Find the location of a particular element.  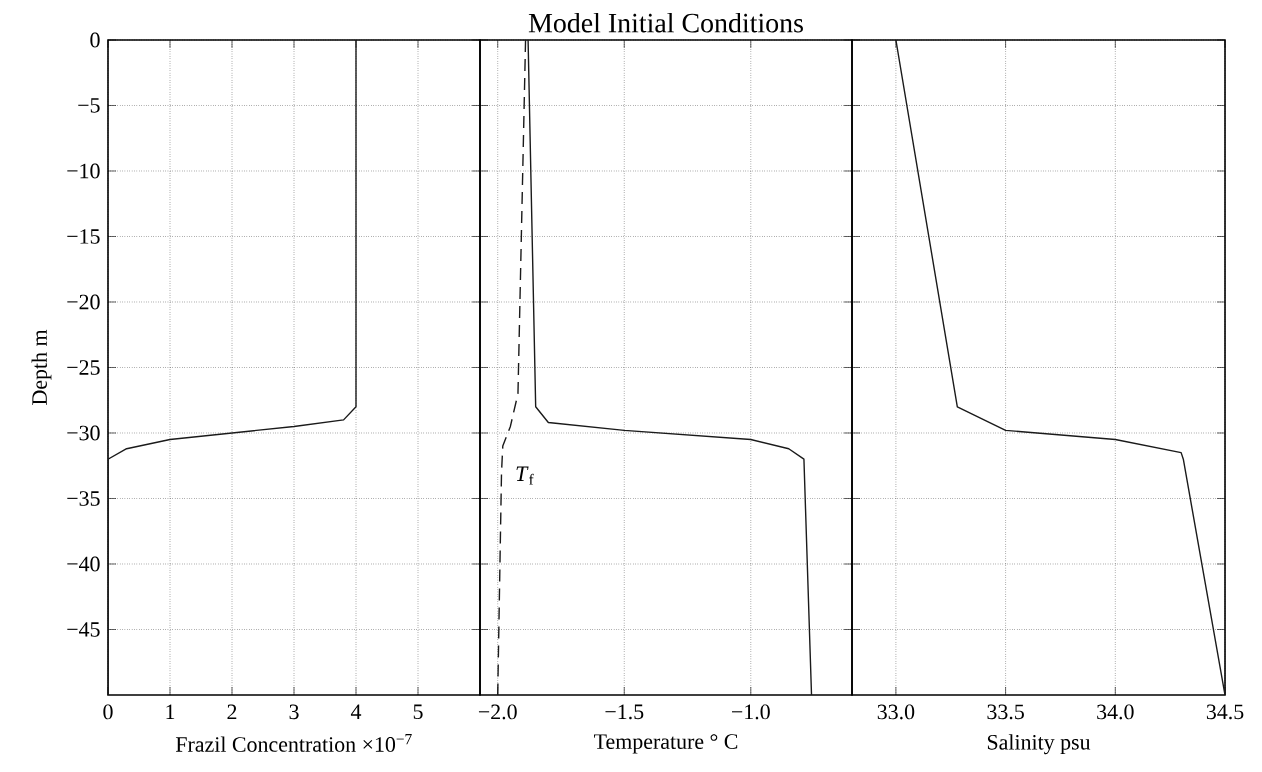

y-tick-label: 0 is located at coordinates (95, 40).